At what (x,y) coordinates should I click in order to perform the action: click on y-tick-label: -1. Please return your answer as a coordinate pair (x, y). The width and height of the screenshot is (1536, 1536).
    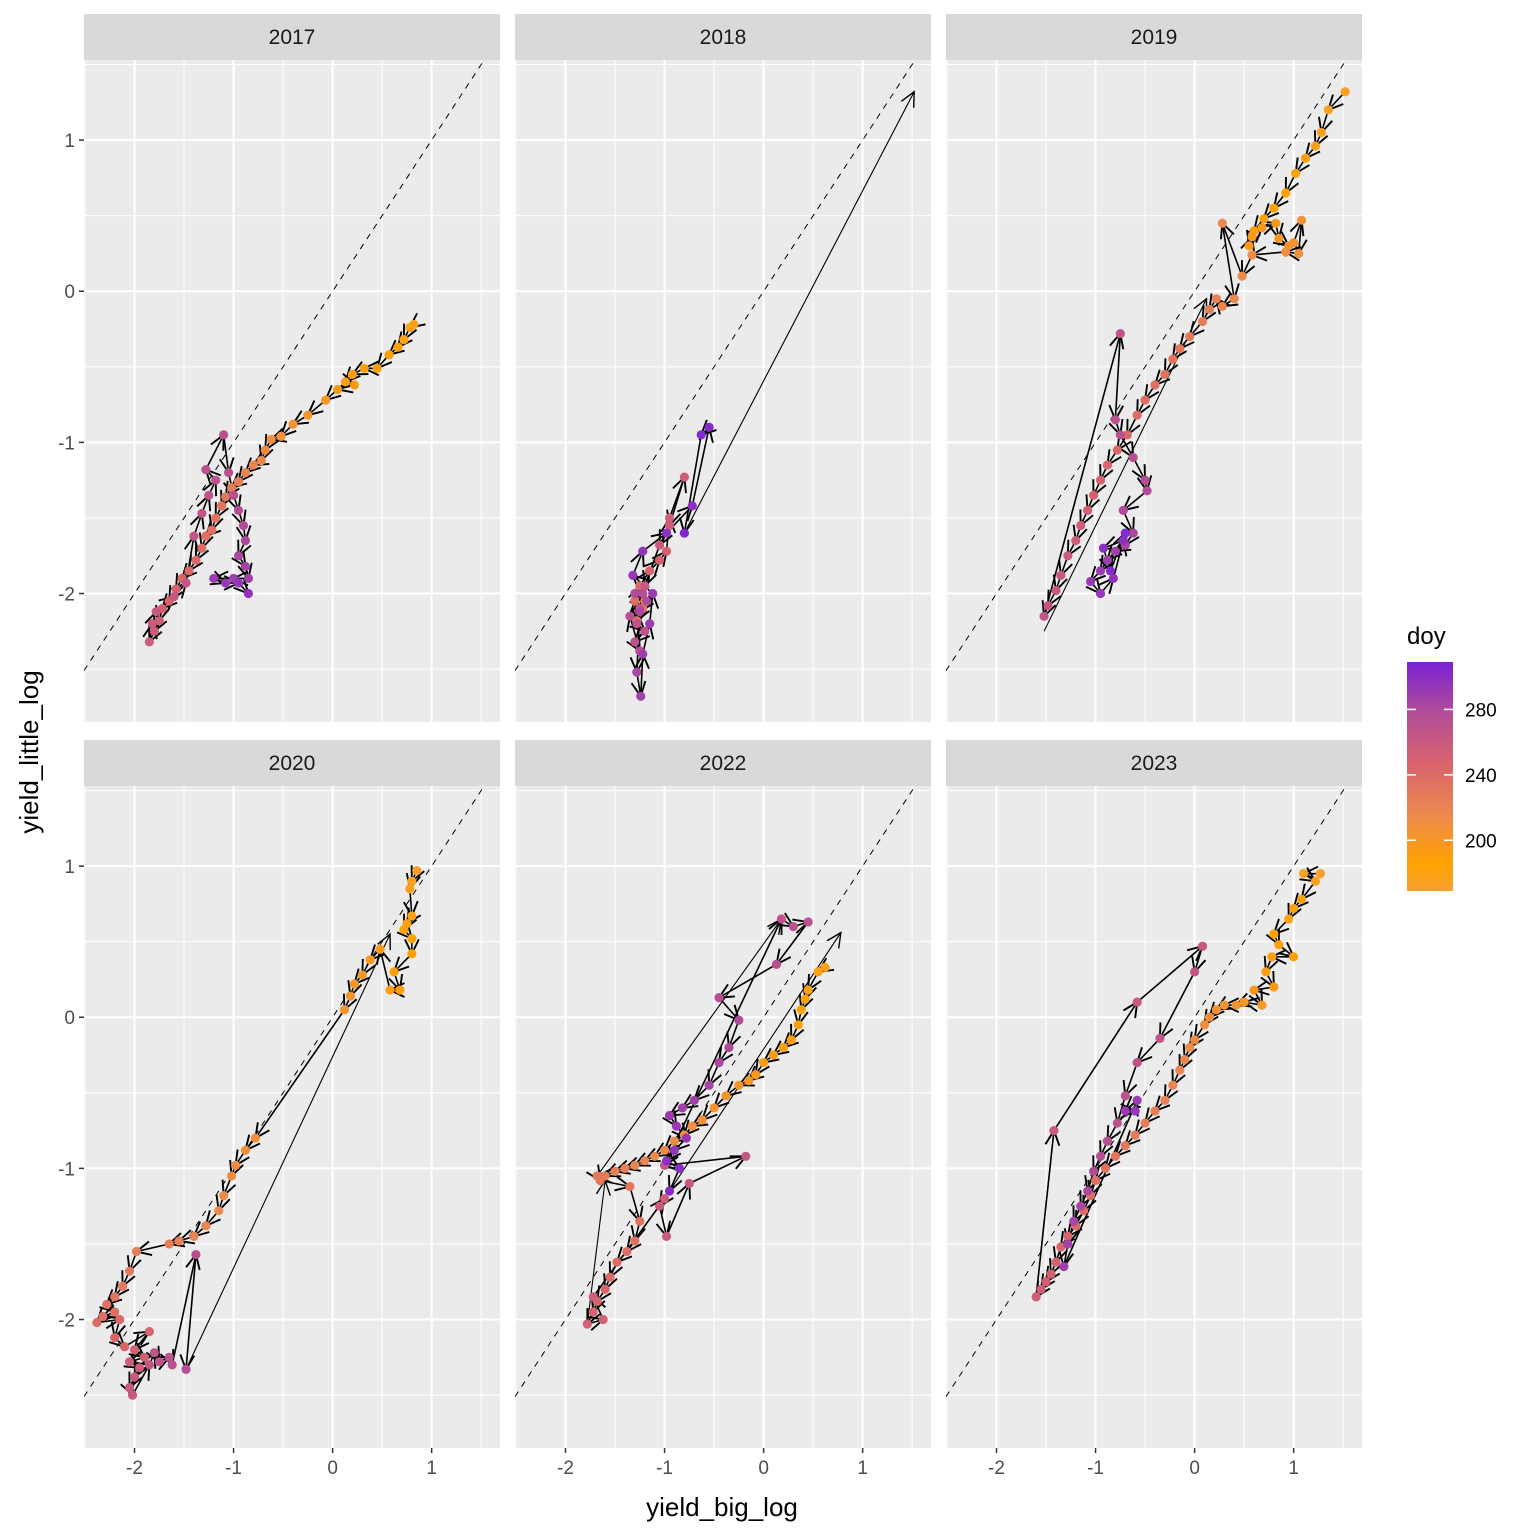
    Looking at the image, I should click on (66, 443).